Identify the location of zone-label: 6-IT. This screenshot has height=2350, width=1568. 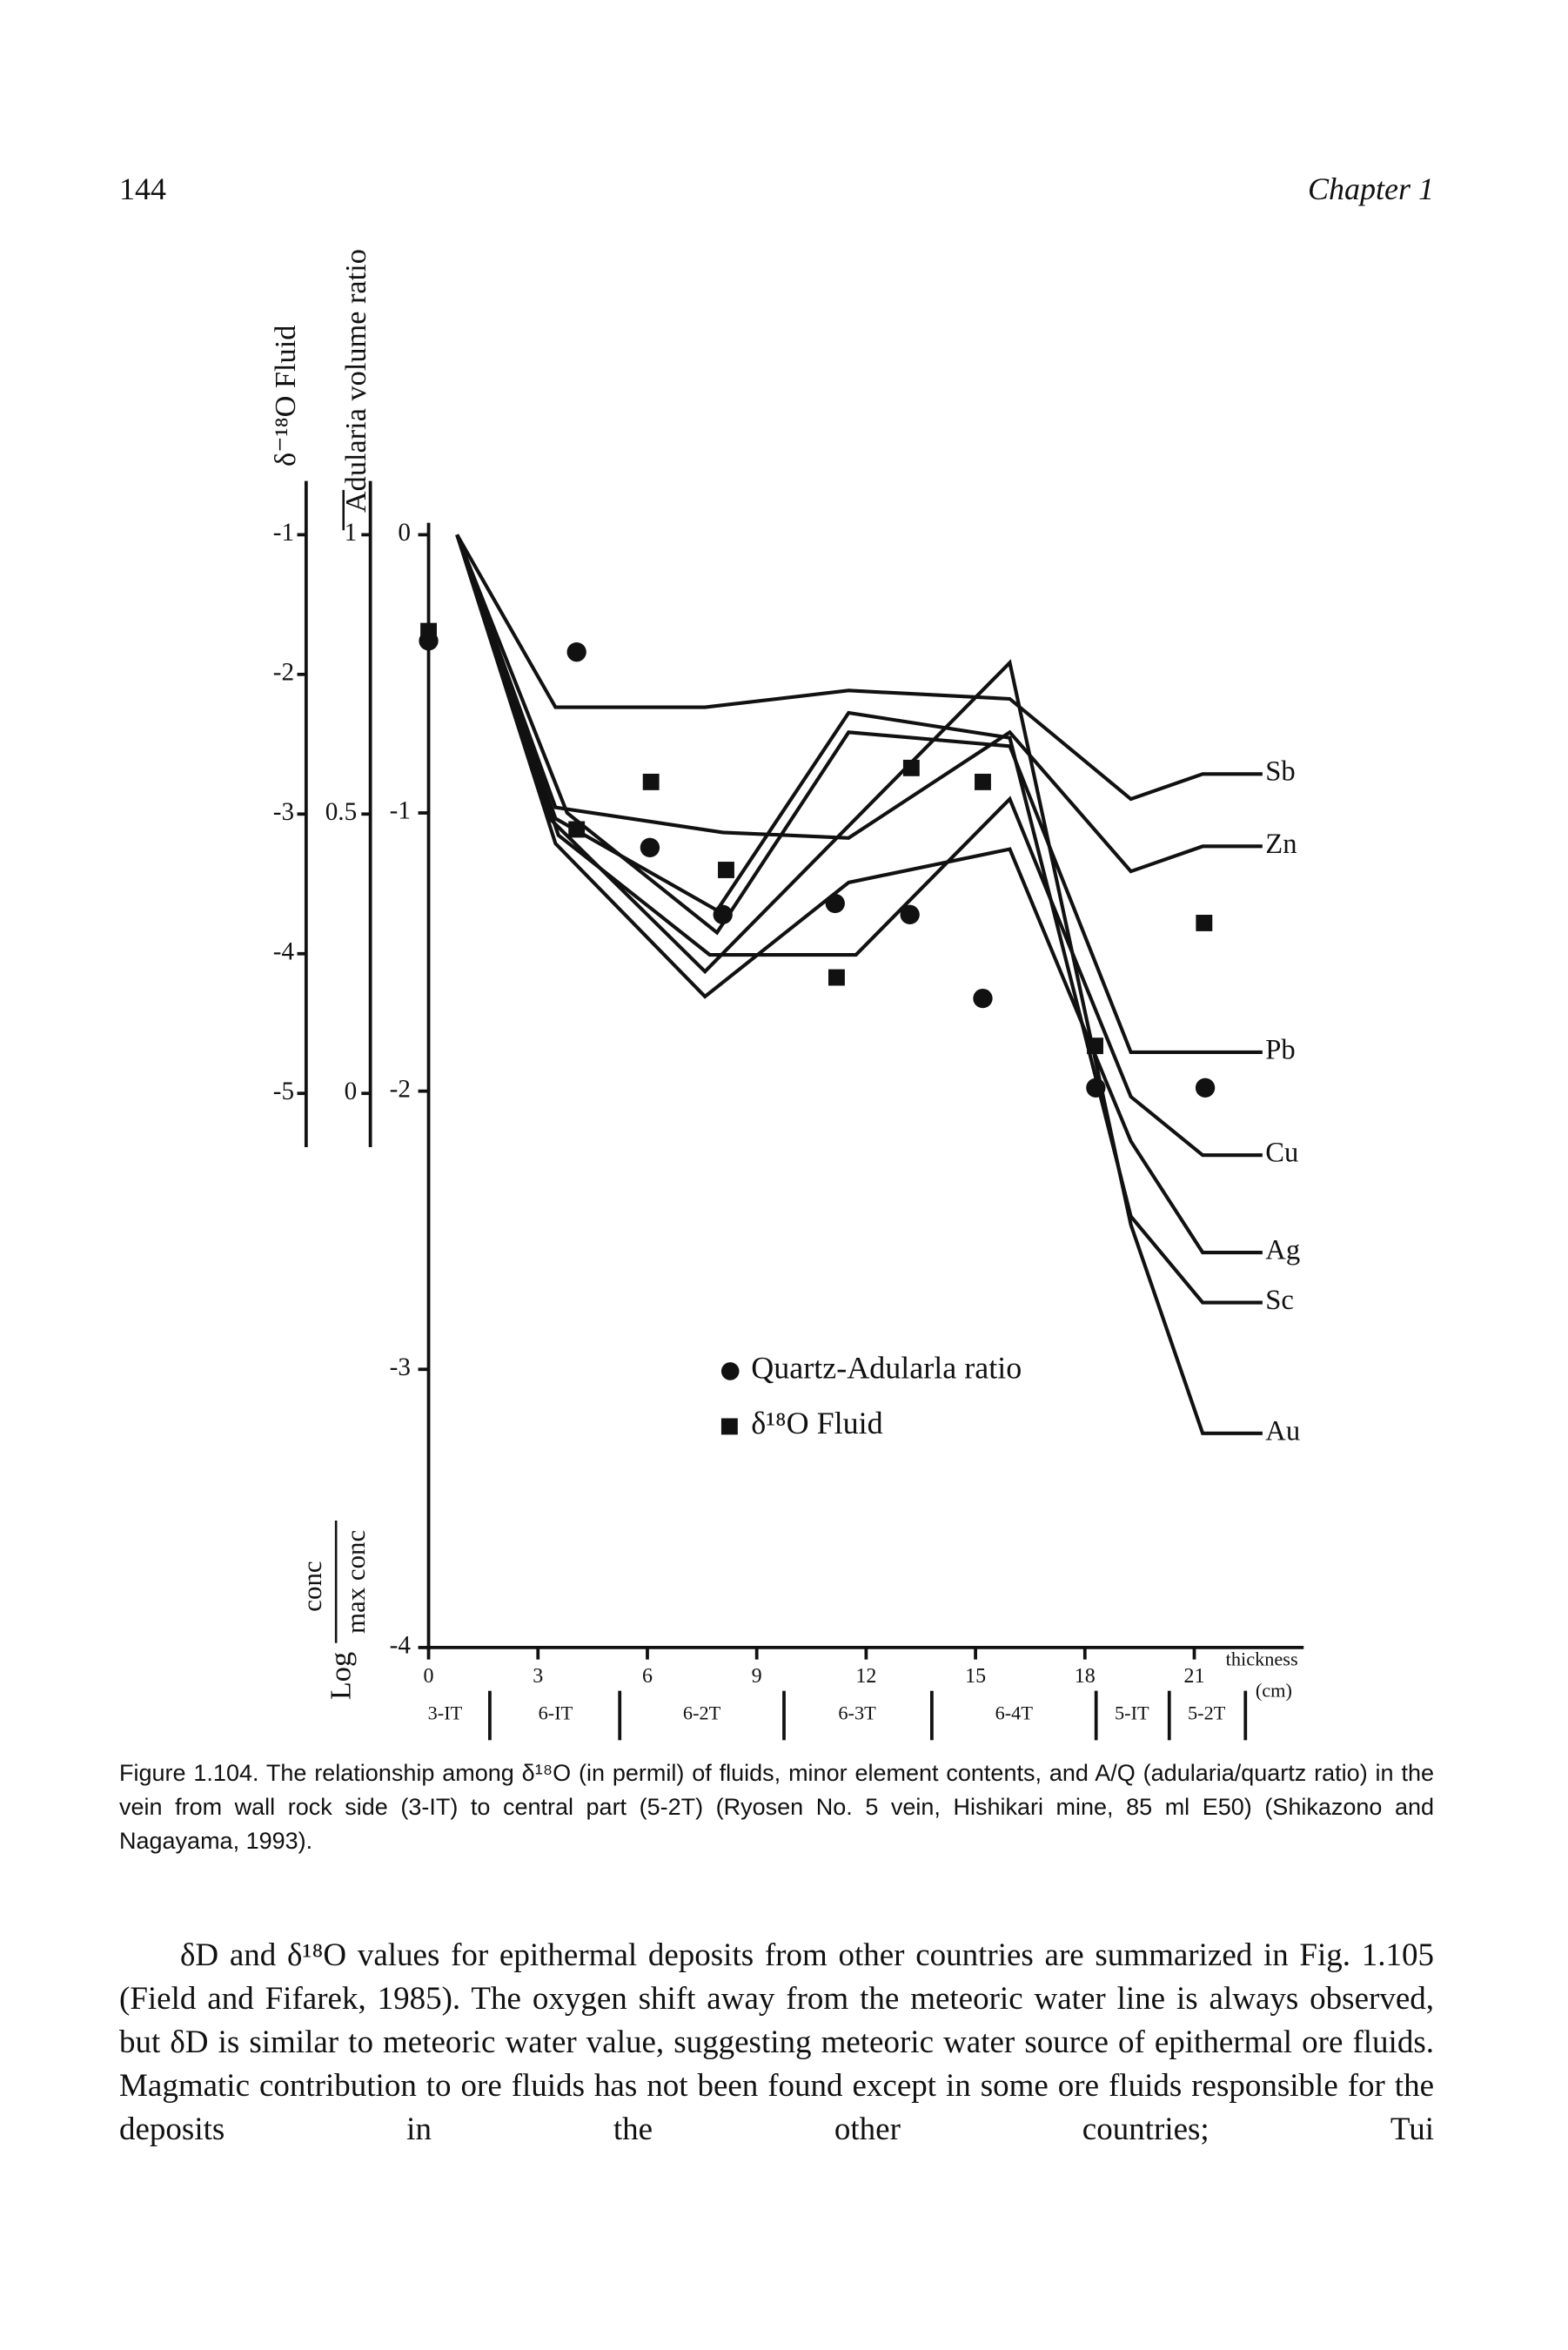
(556, 1712).